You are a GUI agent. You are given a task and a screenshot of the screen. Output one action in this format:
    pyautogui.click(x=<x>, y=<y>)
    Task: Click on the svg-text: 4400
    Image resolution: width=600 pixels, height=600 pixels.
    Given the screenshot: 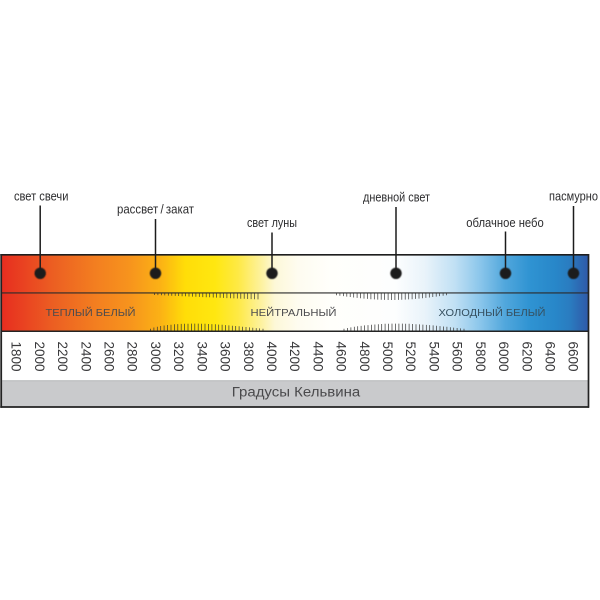 What is the action you would take?
    pyautogui.click(x=317, y=357)
    